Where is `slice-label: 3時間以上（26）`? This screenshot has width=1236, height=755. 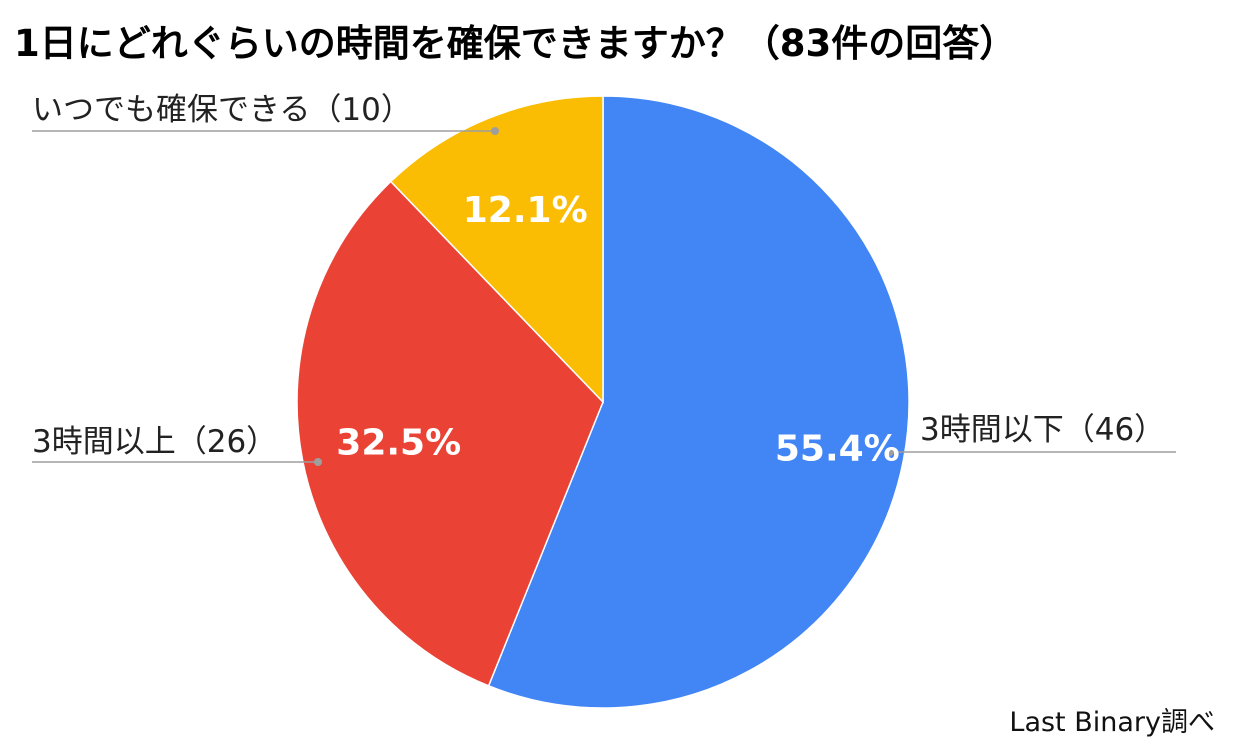 slice-label: 3時間以上（26） is located at coordinates (154, 442).